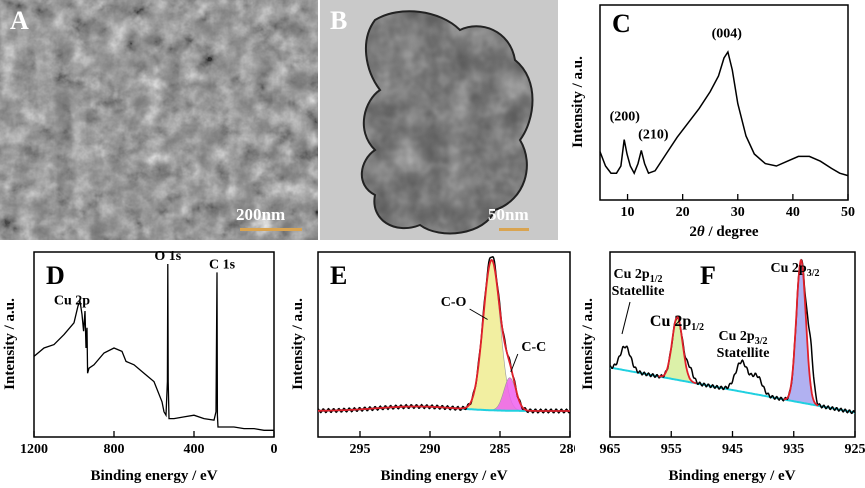 The image size is (865, 488). Describe the element at coordinates (338, 275) in the screenshot. I see `panel-label-e: E` at that location.